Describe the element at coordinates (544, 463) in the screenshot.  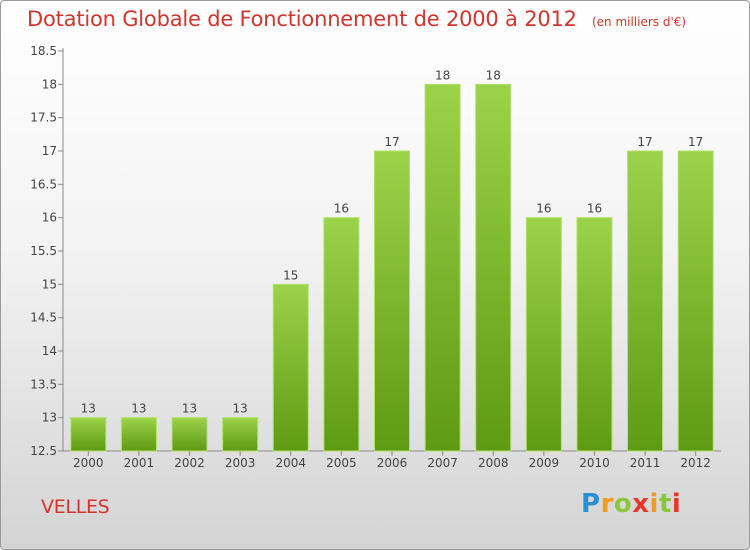
I see `x-tick-label: 2009` at that location.